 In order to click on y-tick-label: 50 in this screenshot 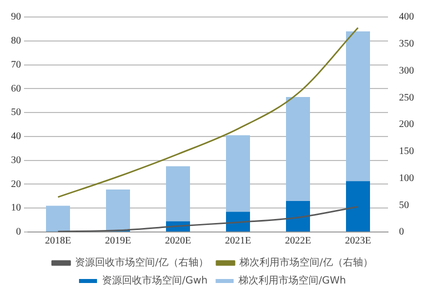, I will do `click(16, 112)`.